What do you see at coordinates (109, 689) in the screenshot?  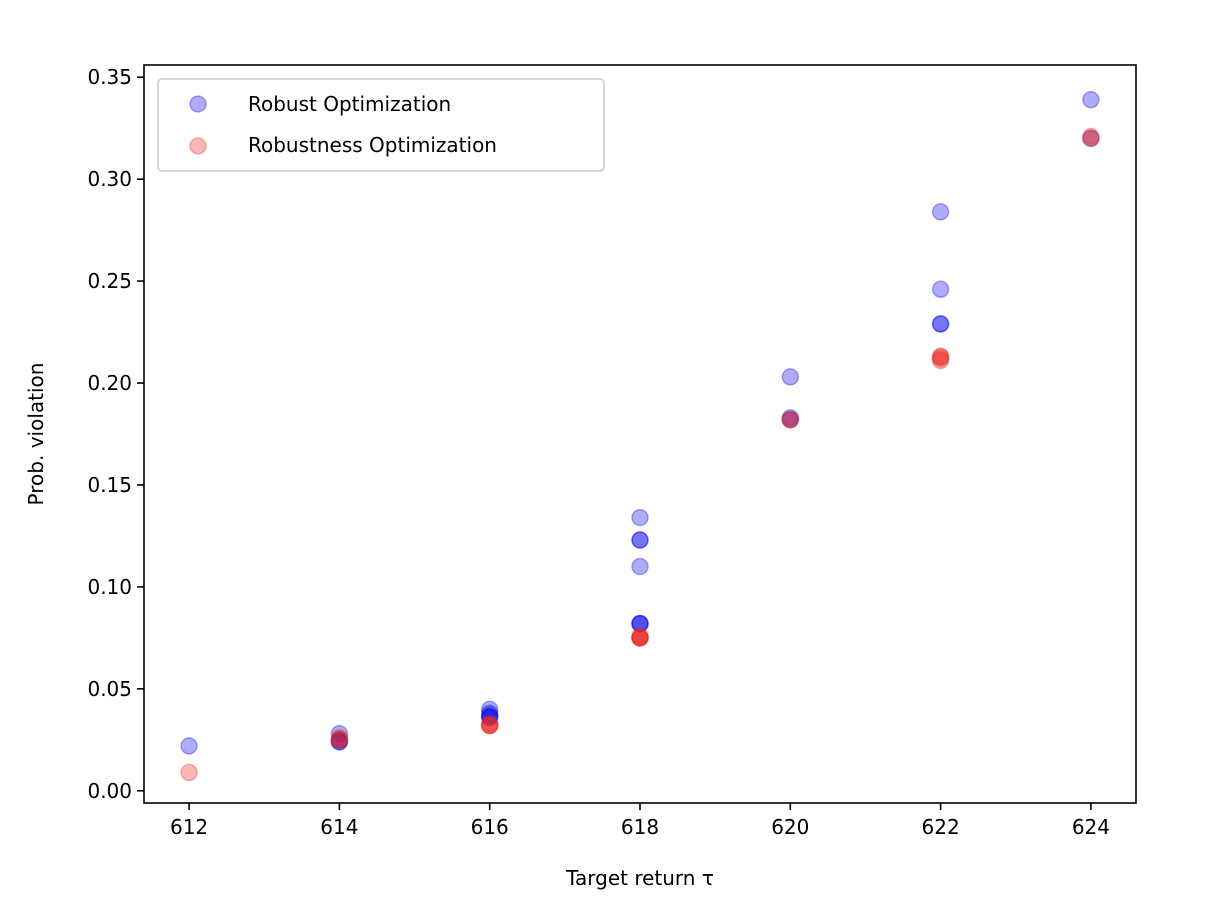 I see `y-tick-label: 0.05` at bounding box center [109, 689].